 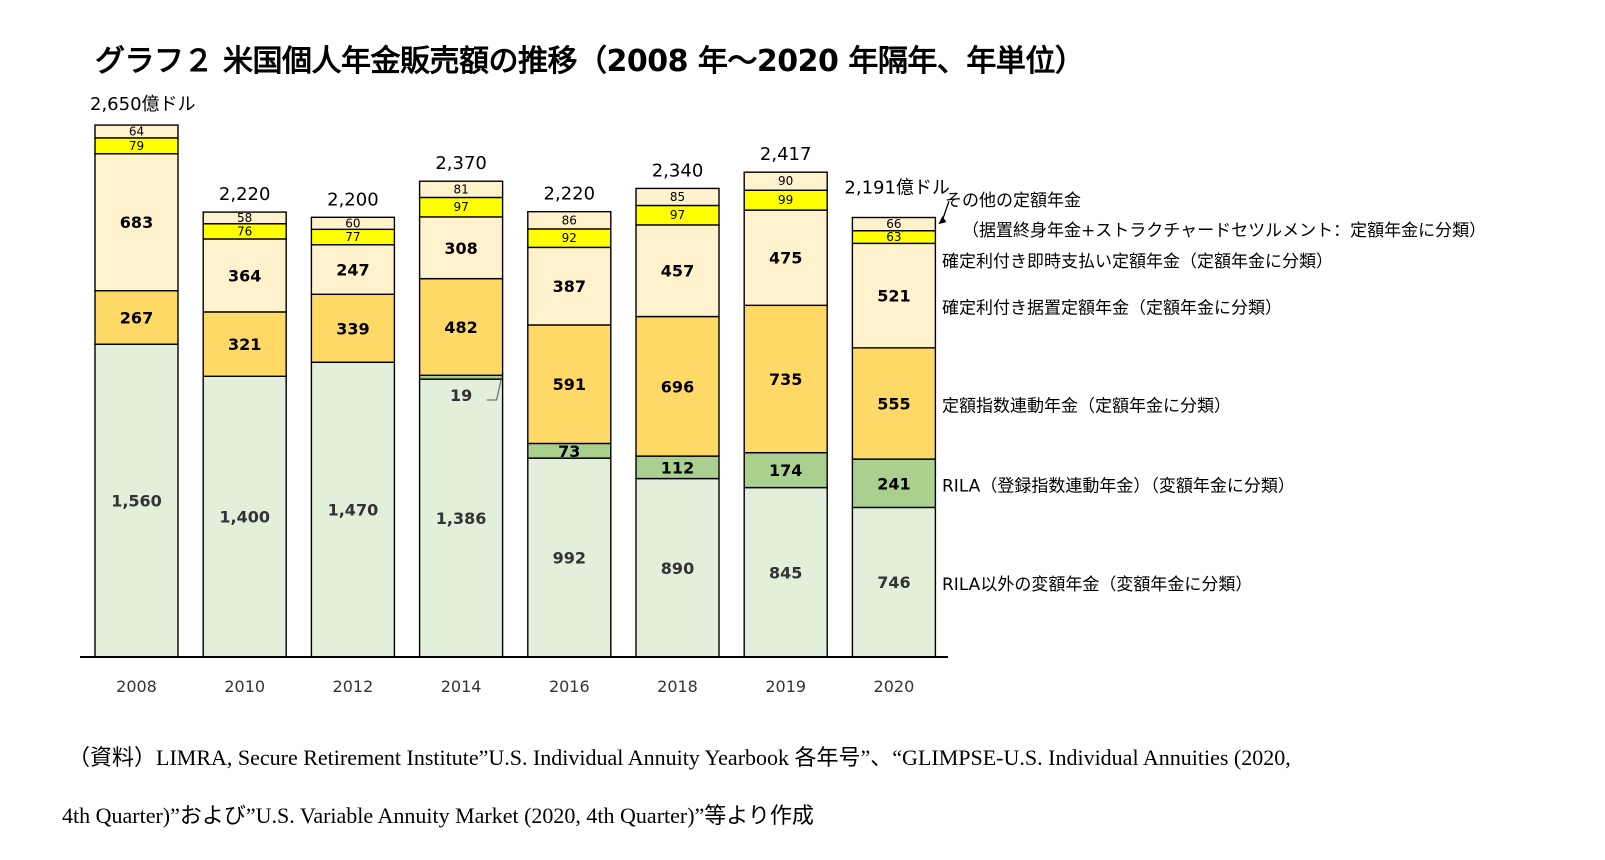 I want to click on data-label-2018-series-3: 696, so click(x=677, y=386).